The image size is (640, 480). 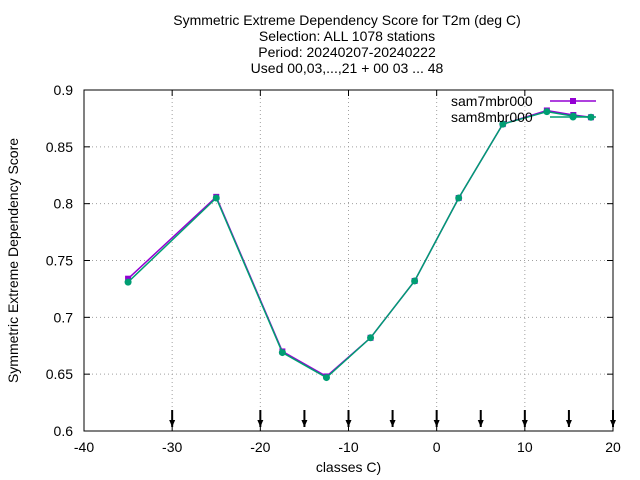 I want to click on y-tick-label: 0.75, so click(x=59, y=261).